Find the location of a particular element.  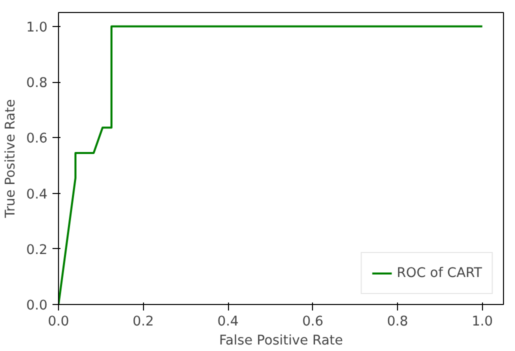

x-tick-label: 1.0 is located at coordinates (482, 322).